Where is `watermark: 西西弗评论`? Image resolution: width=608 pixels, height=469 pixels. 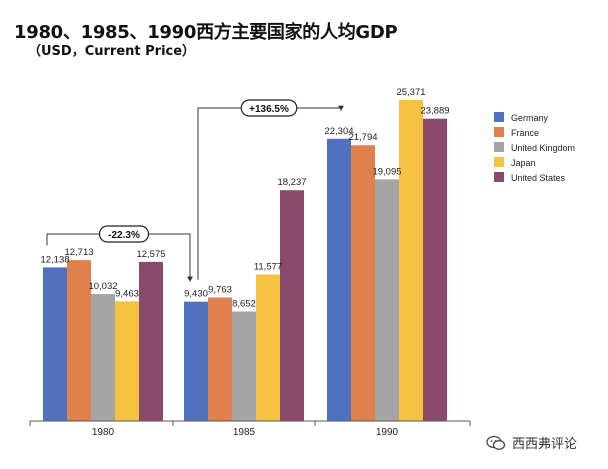
watermark: 西西弗评论 is located at coordinates (531, 442).